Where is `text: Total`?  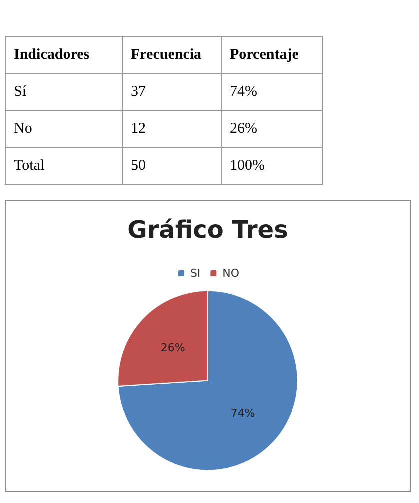
text: Total is located at coordinates (64, 166).